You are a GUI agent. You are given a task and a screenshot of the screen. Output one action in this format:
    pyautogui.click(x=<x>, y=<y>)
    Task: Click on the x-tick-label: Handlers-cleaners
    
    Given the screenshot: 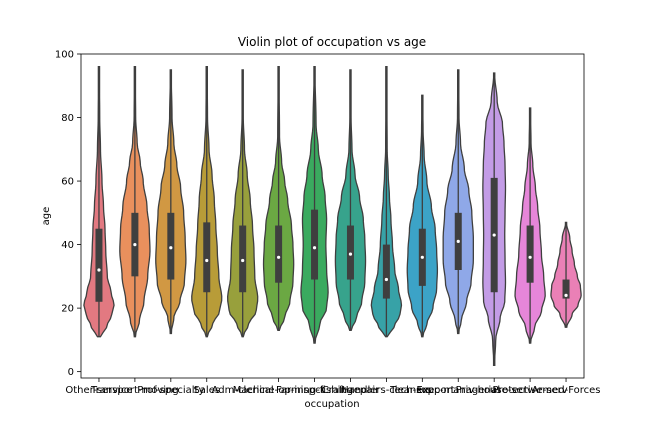 What is the action you would take?
    pyautogui.click(x=386, y=390)
    